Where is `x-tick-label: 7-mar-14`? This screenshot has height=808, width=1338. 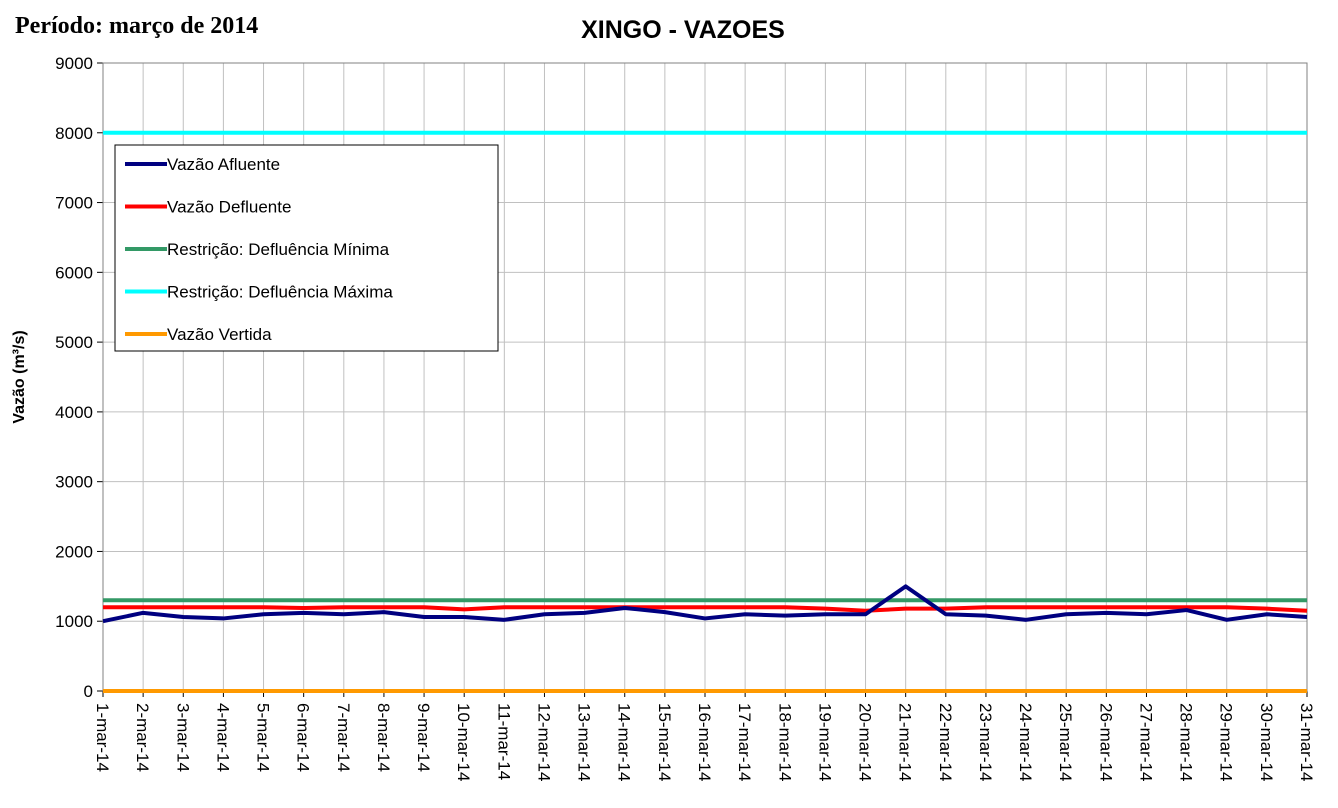 x-tick-label: 7-mar-14 is located at coordinates (343, 737).